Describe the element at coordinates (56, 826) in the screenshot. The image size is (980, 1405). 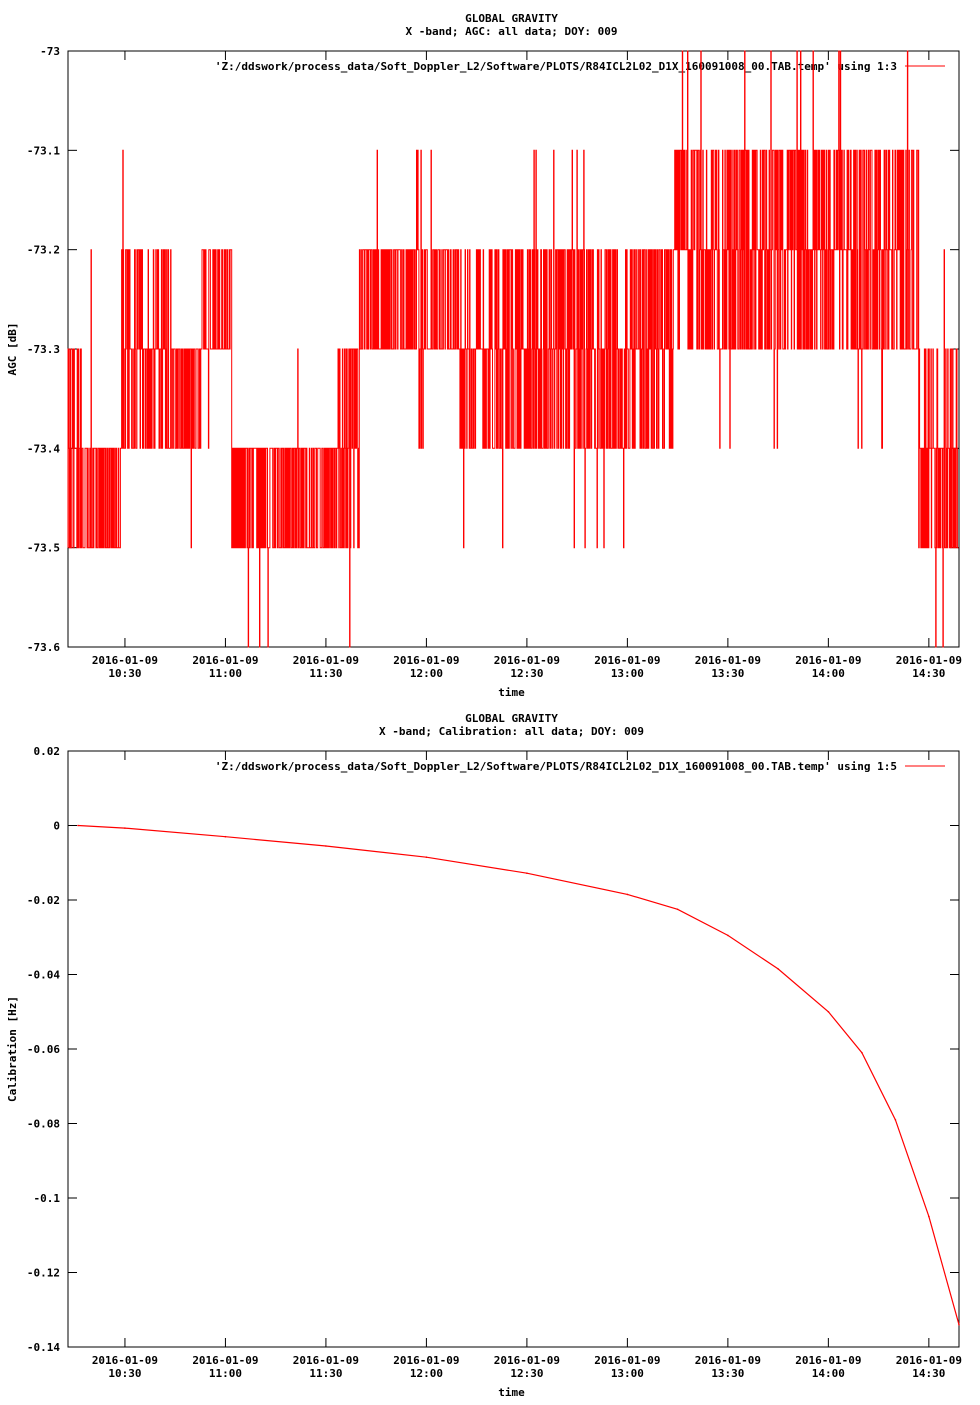
I see `y-tick-label: 0` at that location.